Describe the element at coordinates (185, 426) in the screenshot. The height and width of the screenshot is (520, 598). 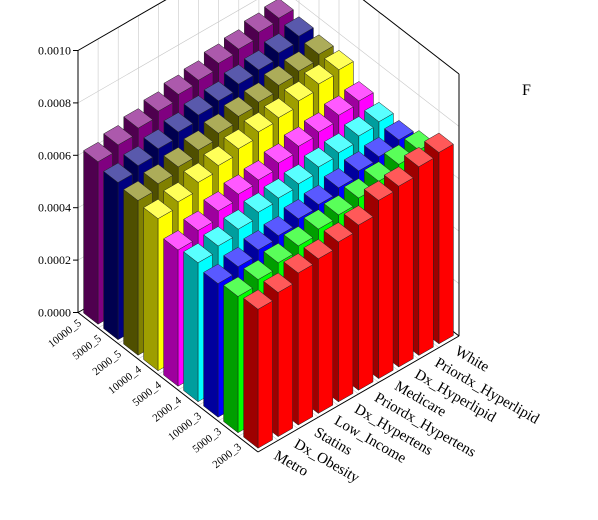
I see `series-tick-label: 10000_3` at that location.